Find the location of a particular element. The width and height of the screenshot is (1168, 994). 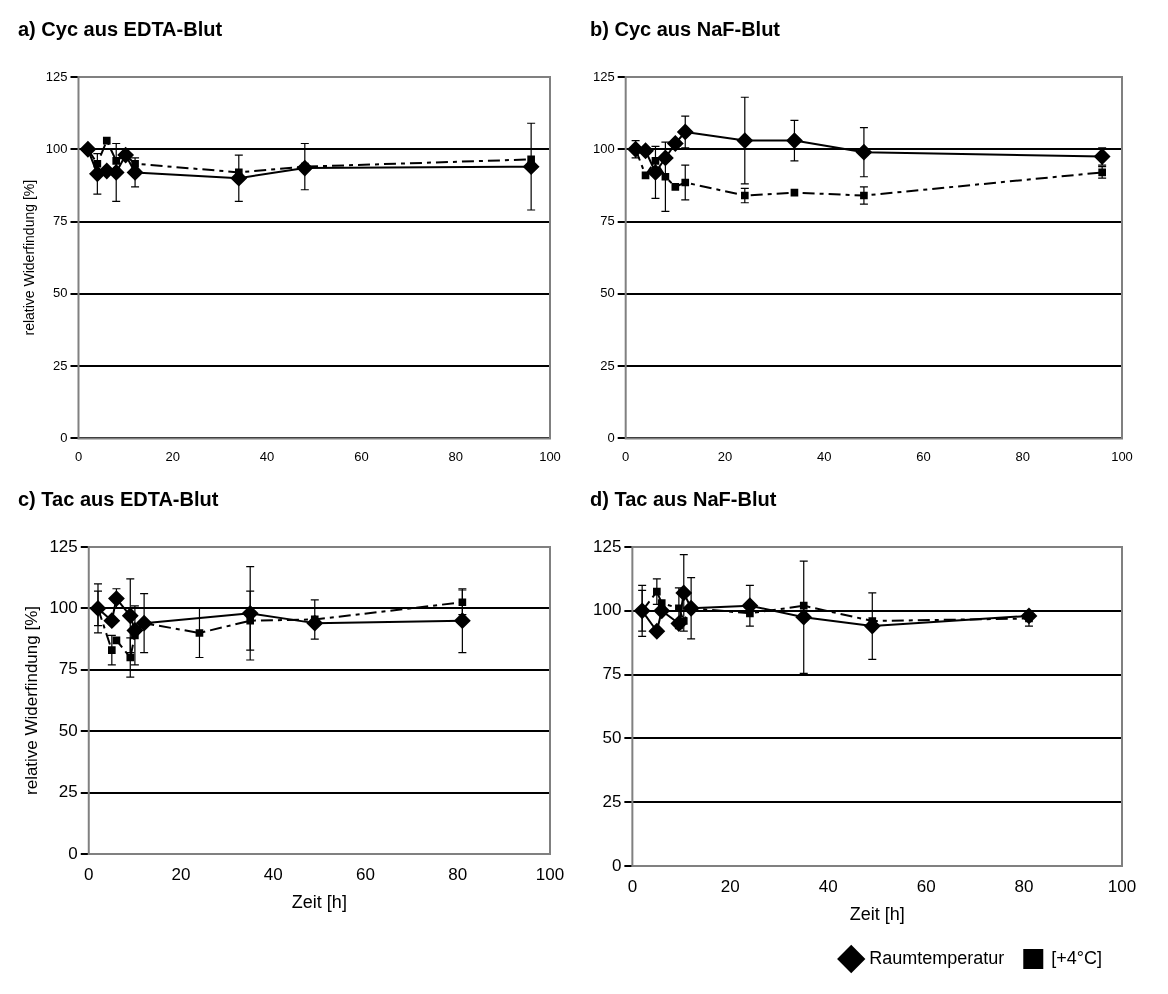

chart-title: b) Cyc aus NaF-Blut is located at coordinates (685, 28).